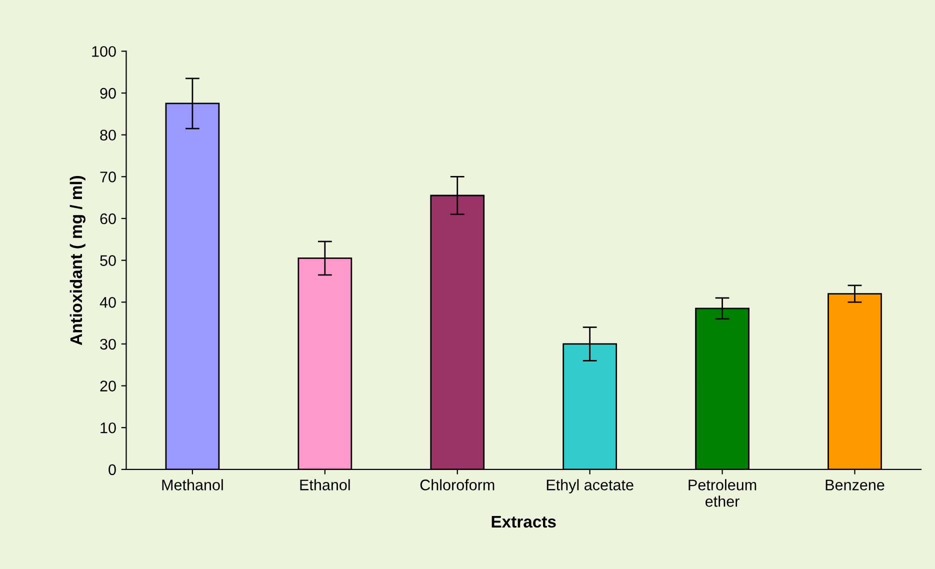 The image size is (935, 569). Describe the element at coordinates (108, 260) in the screenshot. I see `y-tick-label: 50` at that location.